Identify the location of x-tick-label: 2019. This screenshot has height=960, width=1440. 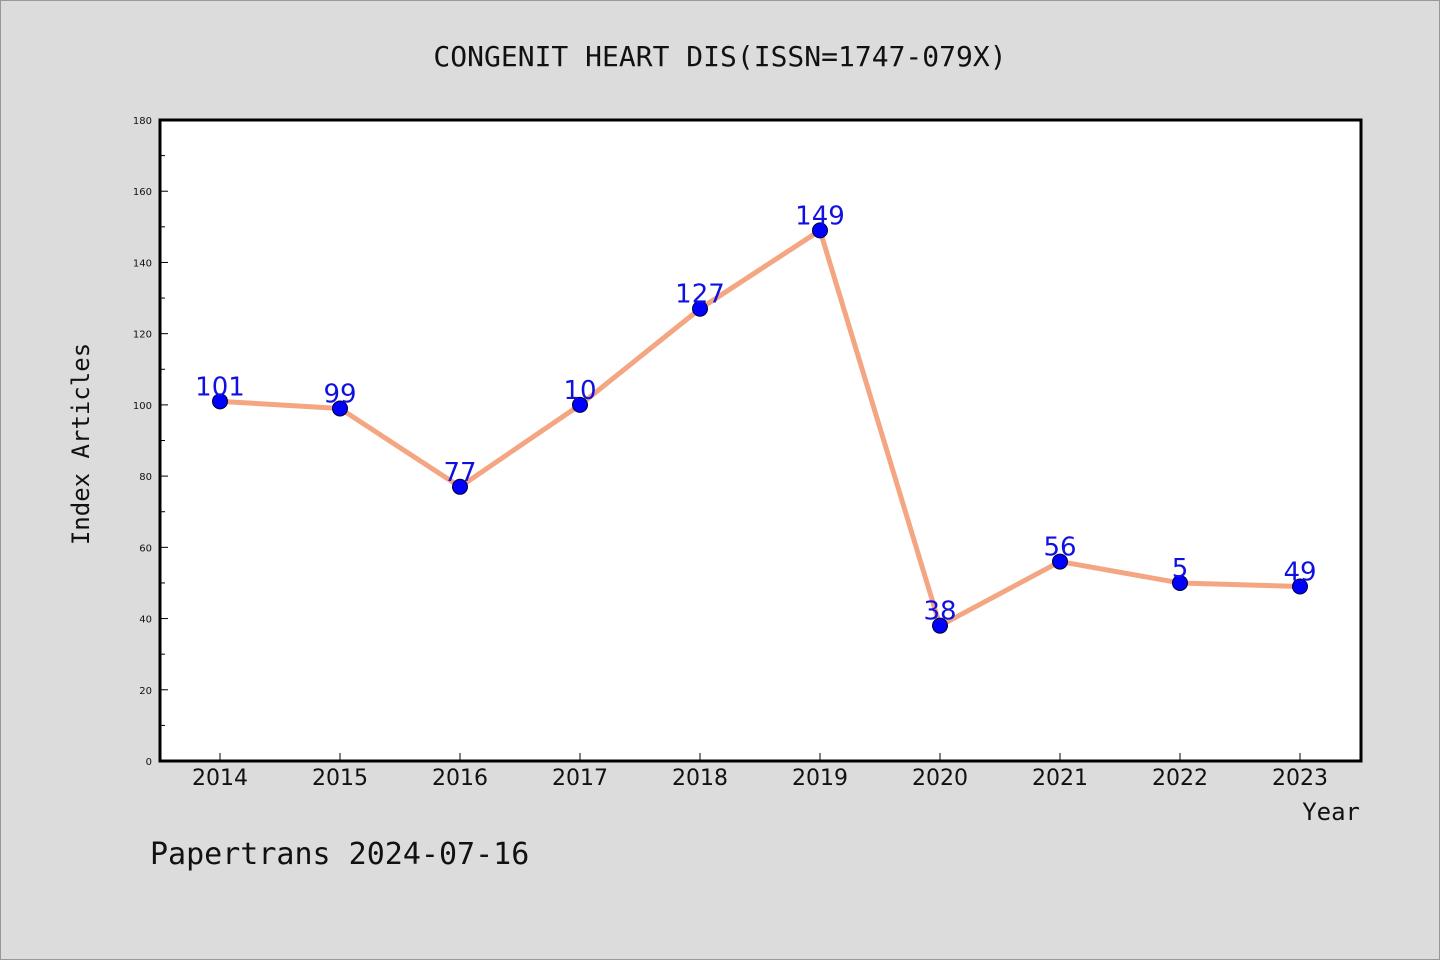
(820, 778).